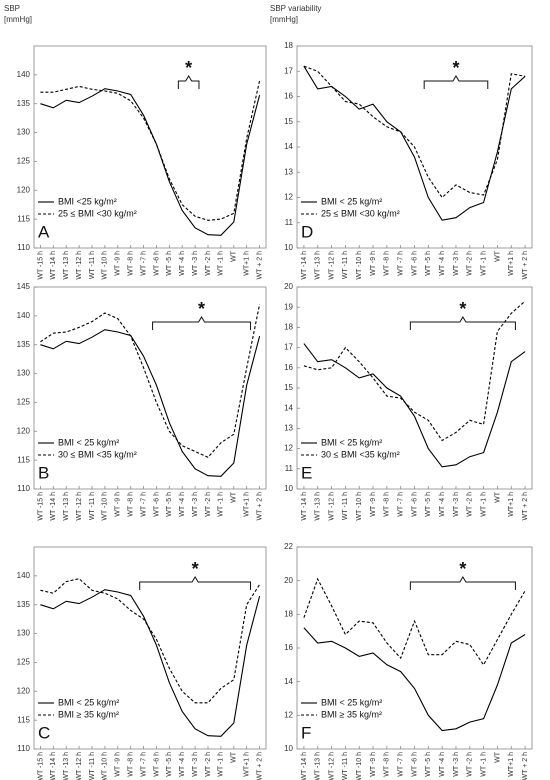 Image resolution: width=550 pixels, height=780 pixels. What do you see at coordinates (44, 732) in the screenshot?
I see `panel-label: C` at bounding box center [44, 732].